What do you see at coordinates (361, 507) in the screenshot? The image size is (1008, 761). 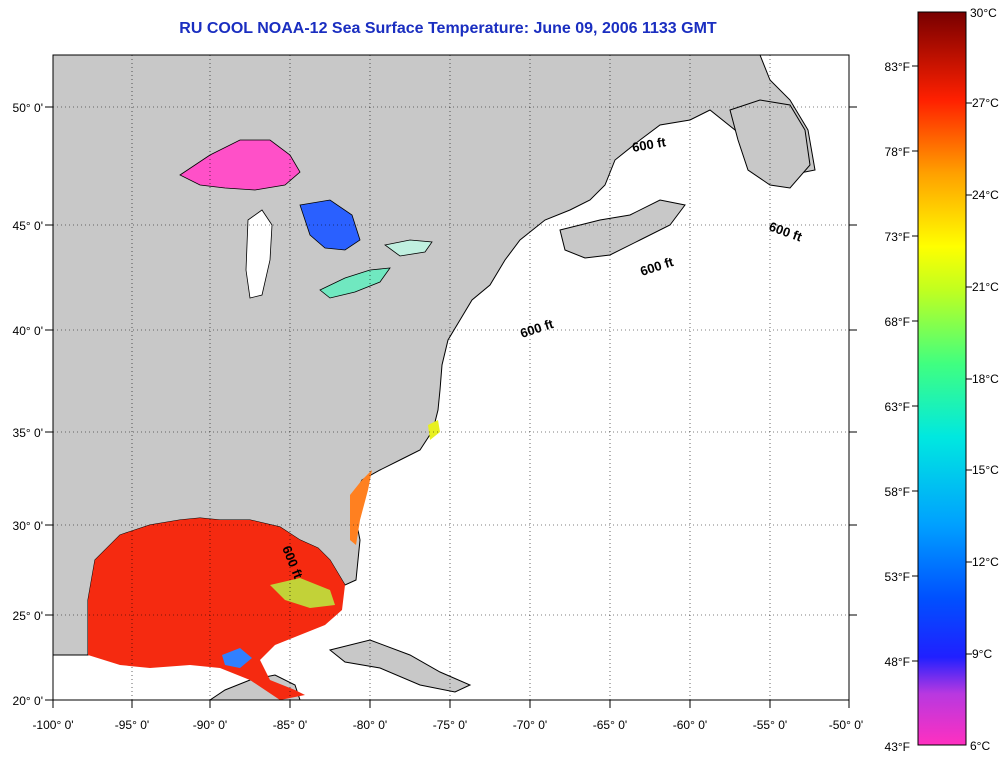 I see `coast-sst-strip` at bounding box center [361, 507].